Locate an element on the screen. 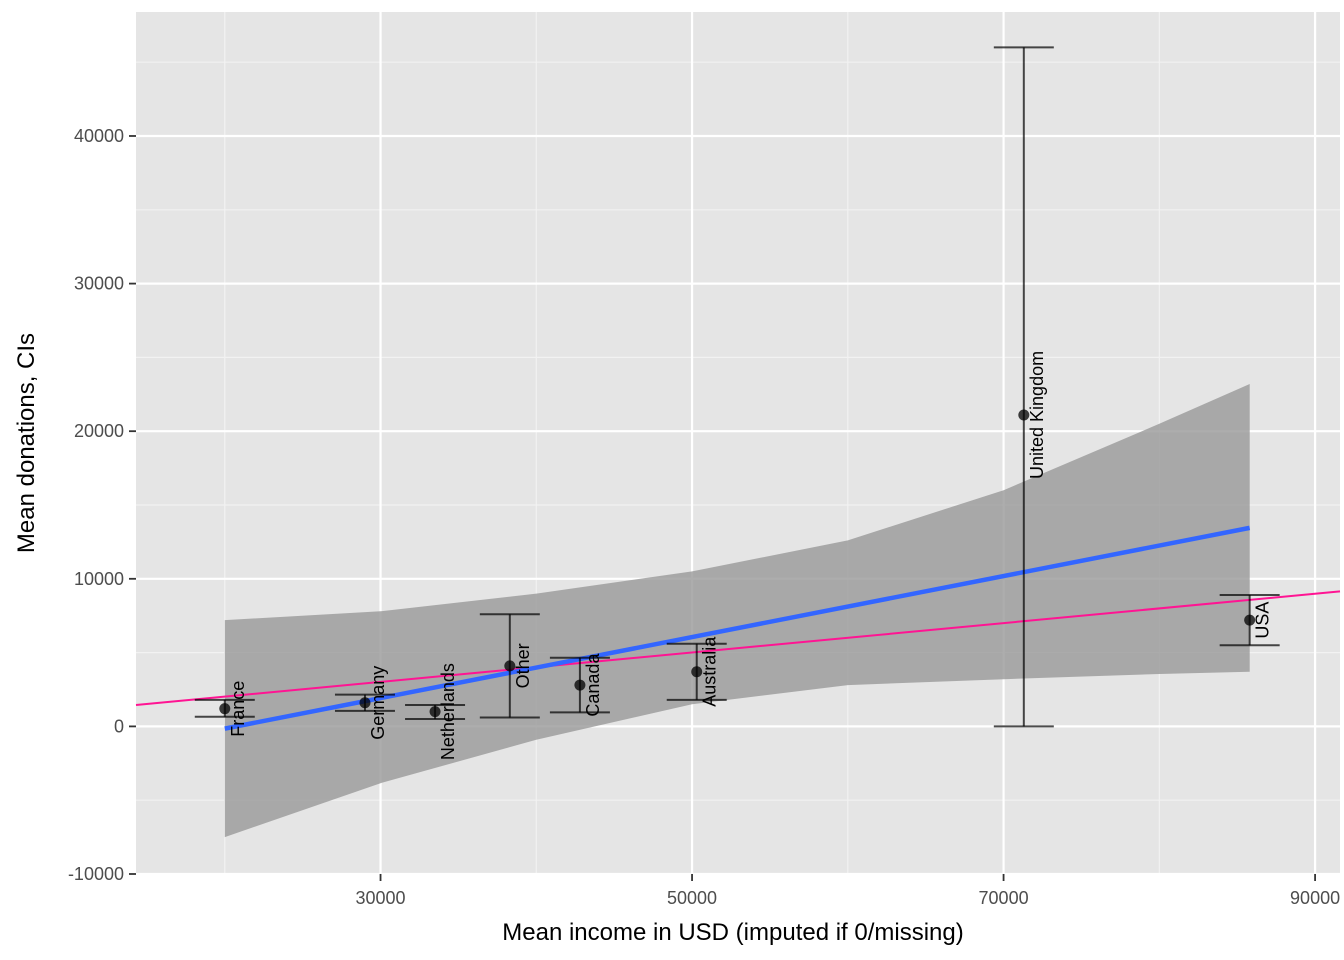  y-tick-label: 20000 is located at coordinates (99, 431).